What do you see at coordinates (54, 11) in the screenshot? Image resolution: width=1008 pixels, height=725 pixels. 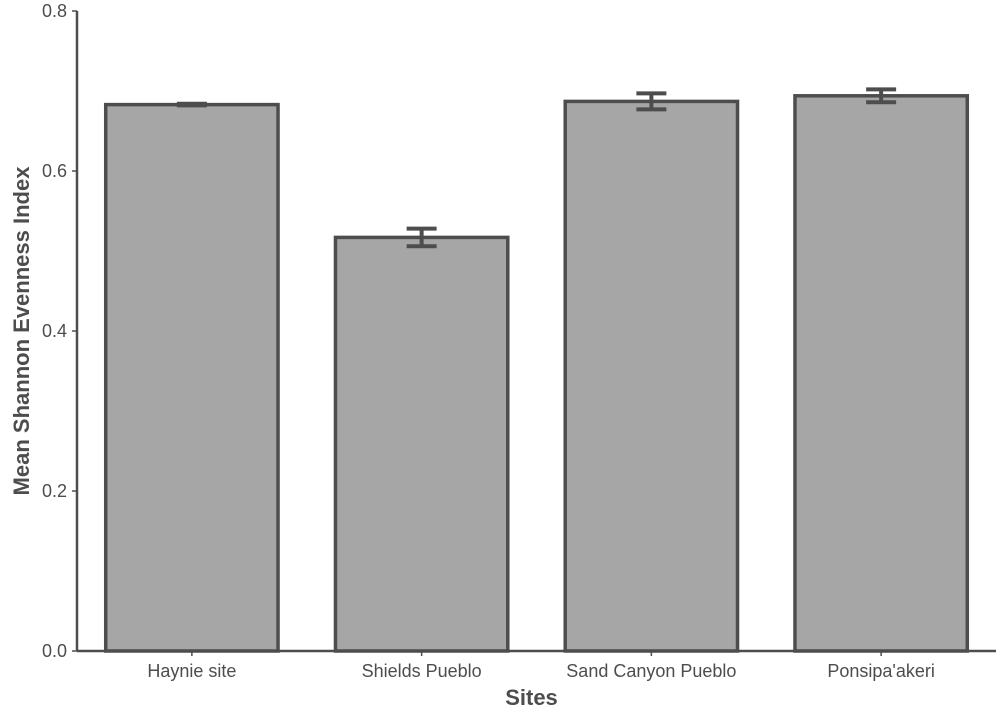 I see `y-tick-label: 0.8` at bounding box center [54, 11].